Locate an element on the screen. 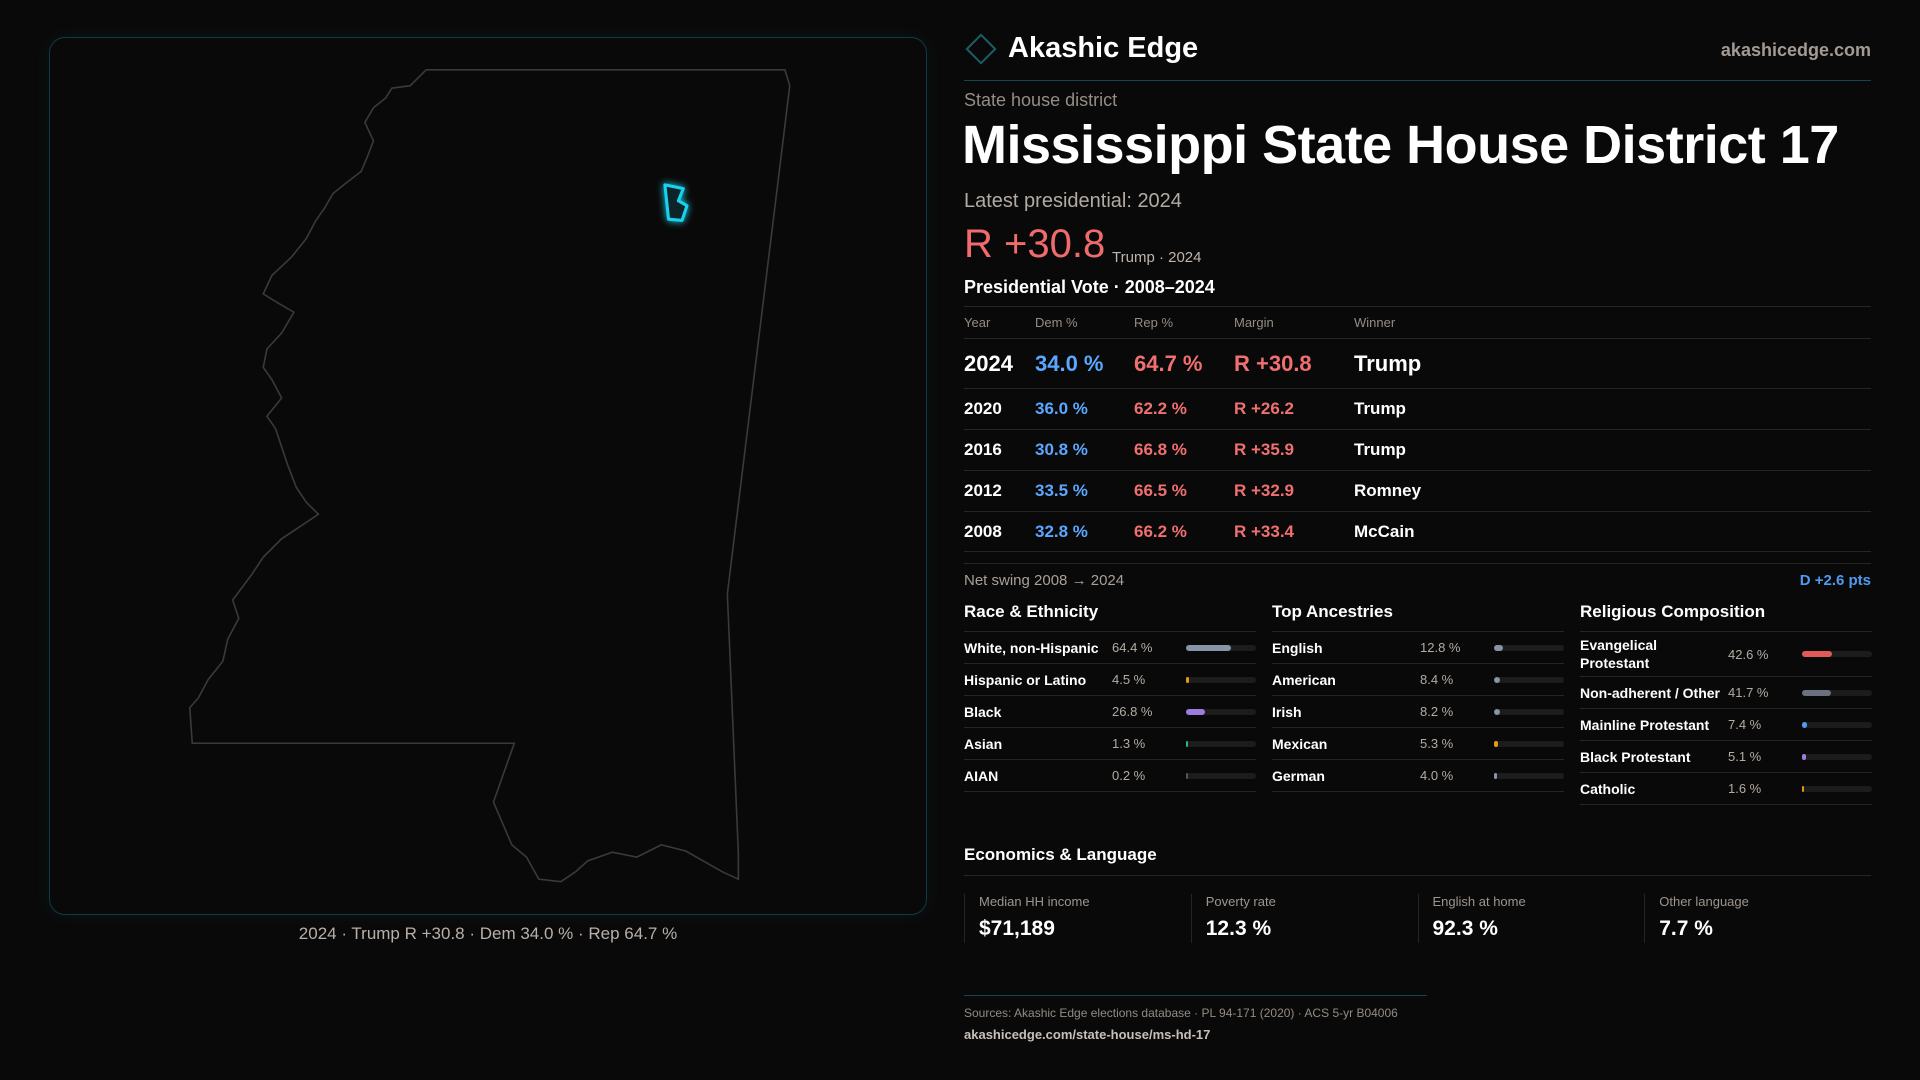  list-item: Hispanic or Latino 4.5 % is located at coordinates (1110, 680).